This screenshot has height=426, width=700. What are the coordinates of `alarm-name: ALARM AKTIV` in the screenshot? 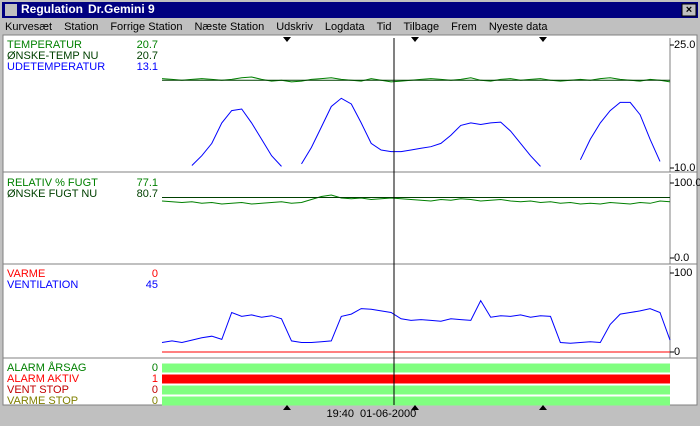 It's located at (43, 379).